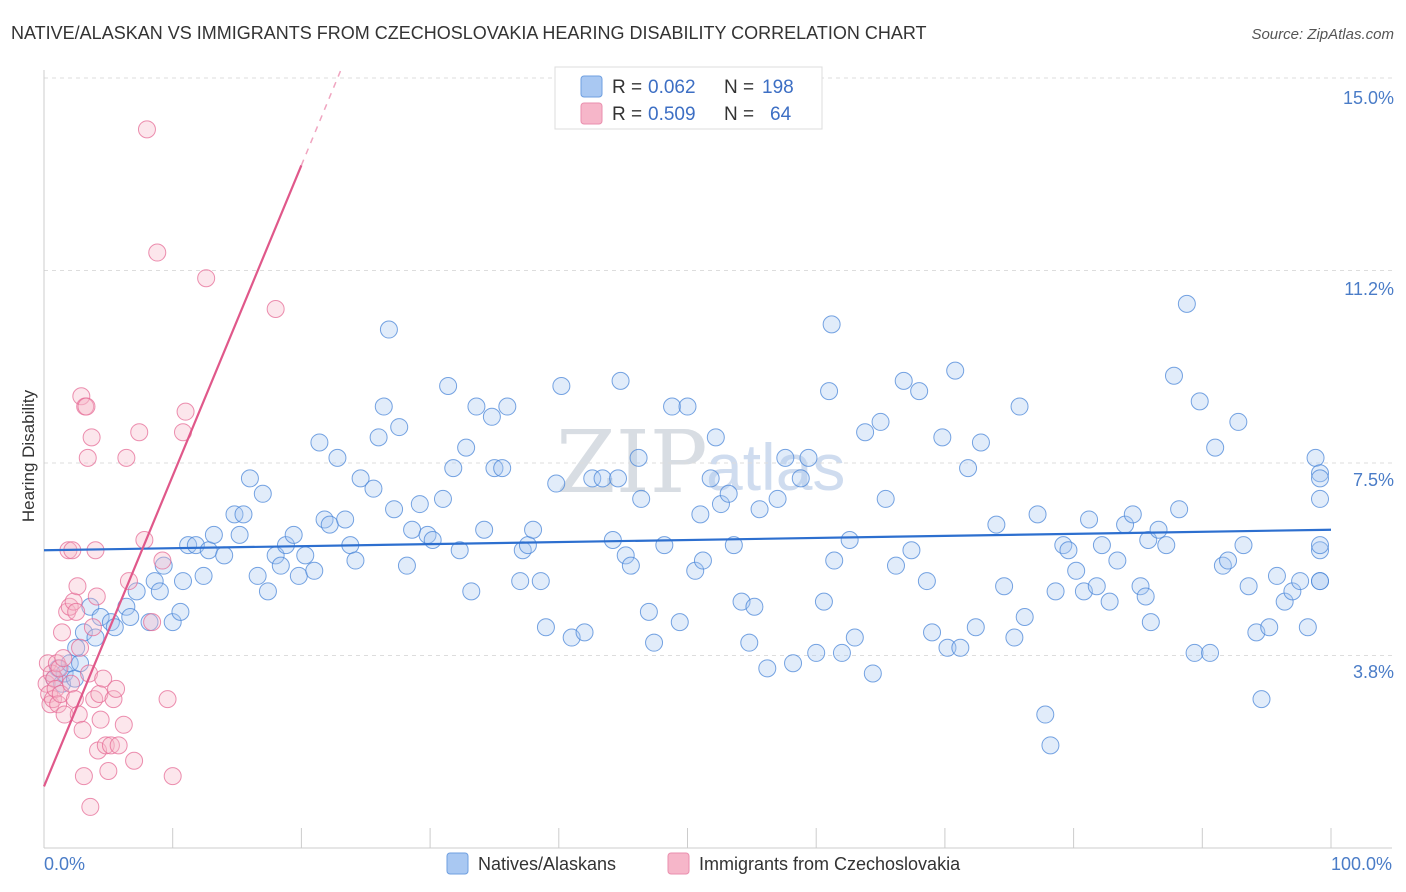 This screenshot has width=1406, height=892. I want to click on y-axis-label: Hearing Disability, so click(28, 455).